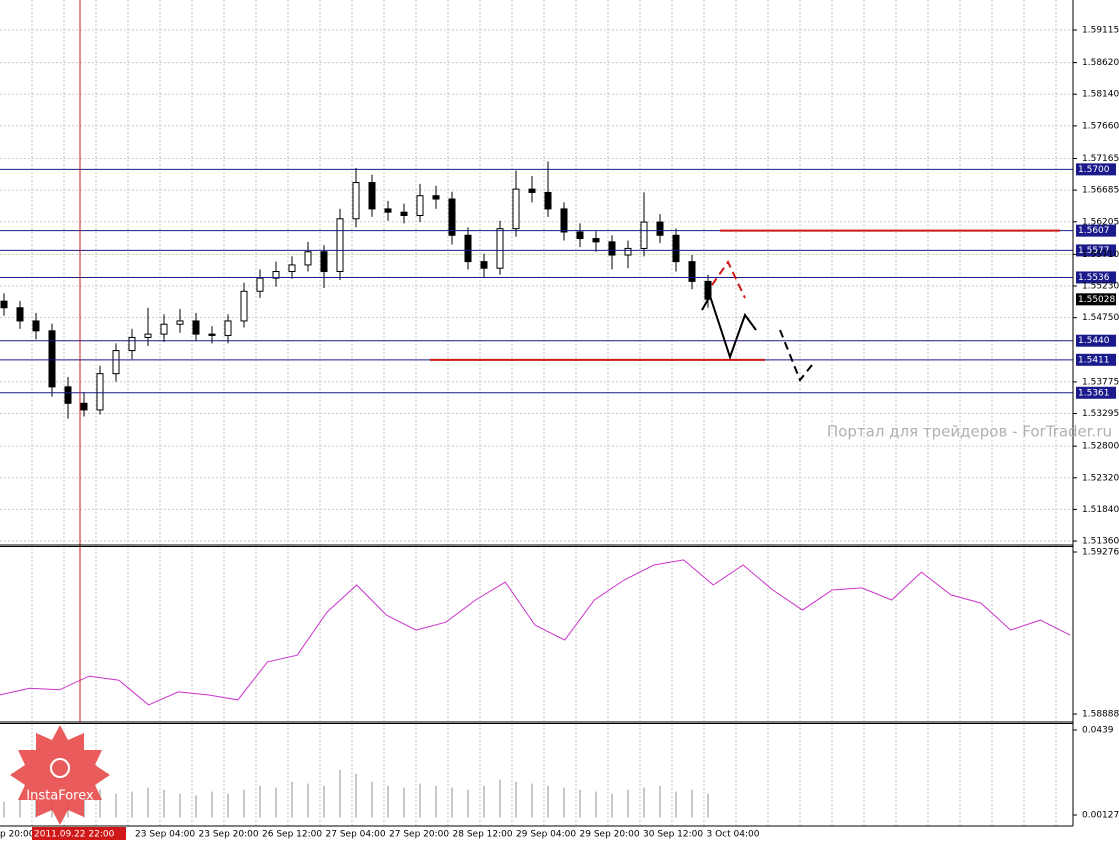 This screenshot has width=1119, height=843. Describe the element at coordinates (1096, 299) in the screenshot. I see `current-price-box` at that location.